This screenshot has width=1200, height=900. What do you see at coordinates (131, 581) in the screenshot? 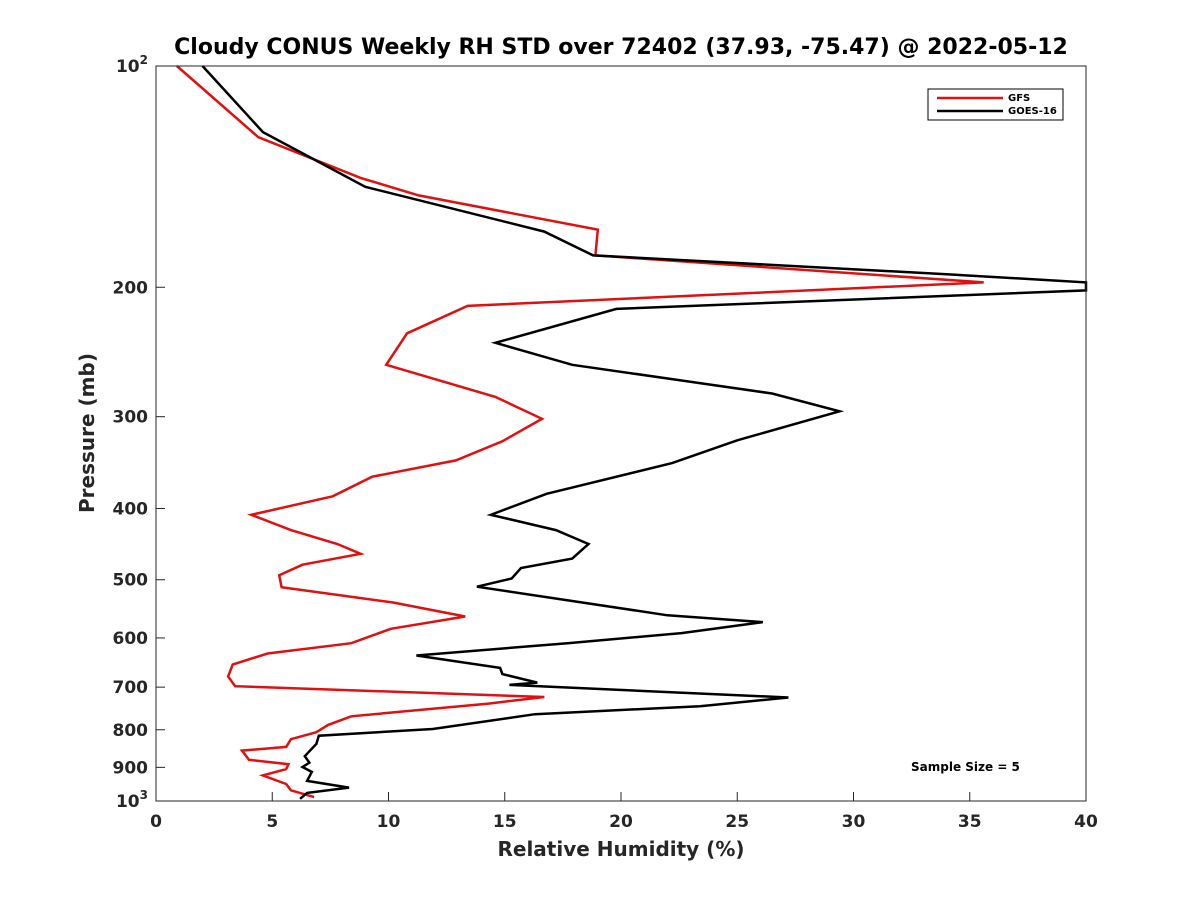
I see `y-tick-label: 500` at bounding box center [131, 581].